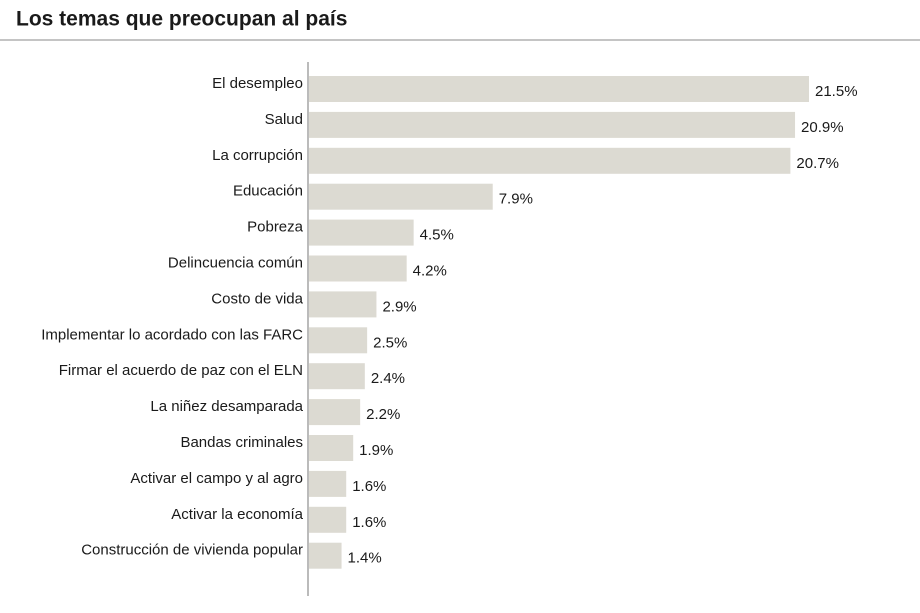 The width and height of the screenshot is (920, 613). What do you see at coordinates (836, 91) in the screenshot?
I see `value-label: 21.5%` at bounding box center [836, 91].